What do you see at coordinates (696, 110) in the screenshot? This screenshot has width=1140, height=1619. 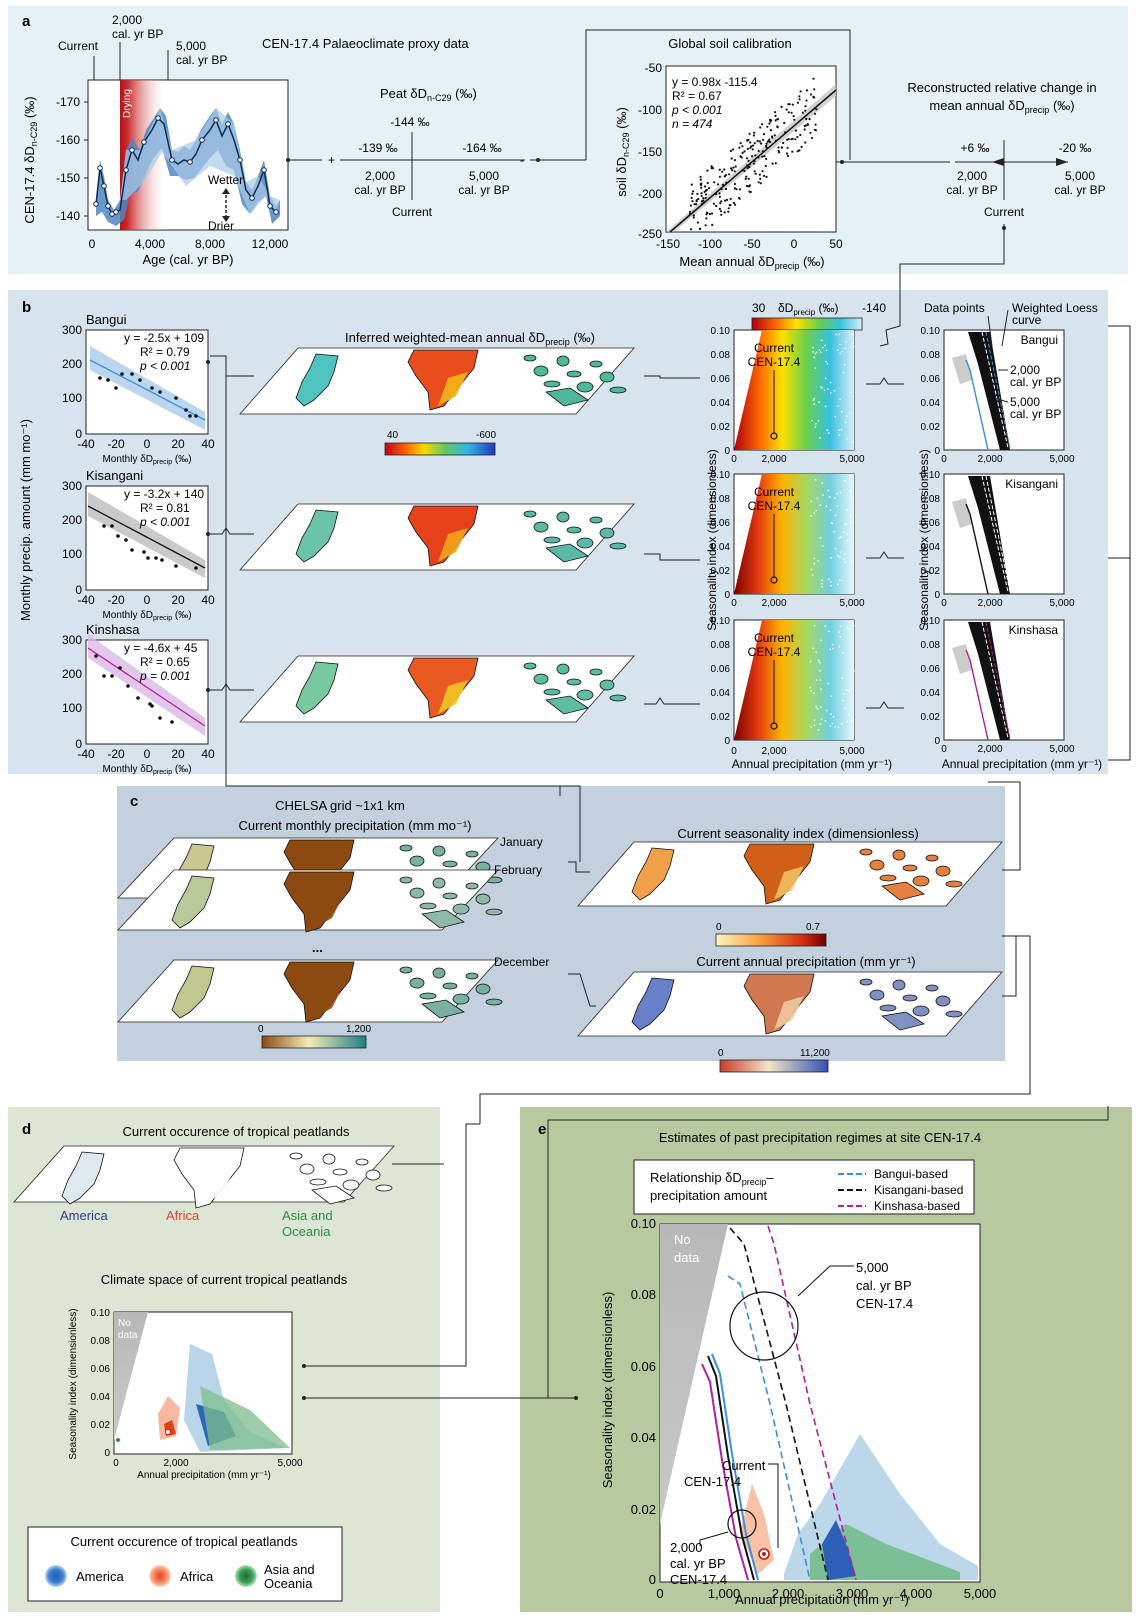 I see `svg-text: p < 0.001` at bounding box center [696, 110].